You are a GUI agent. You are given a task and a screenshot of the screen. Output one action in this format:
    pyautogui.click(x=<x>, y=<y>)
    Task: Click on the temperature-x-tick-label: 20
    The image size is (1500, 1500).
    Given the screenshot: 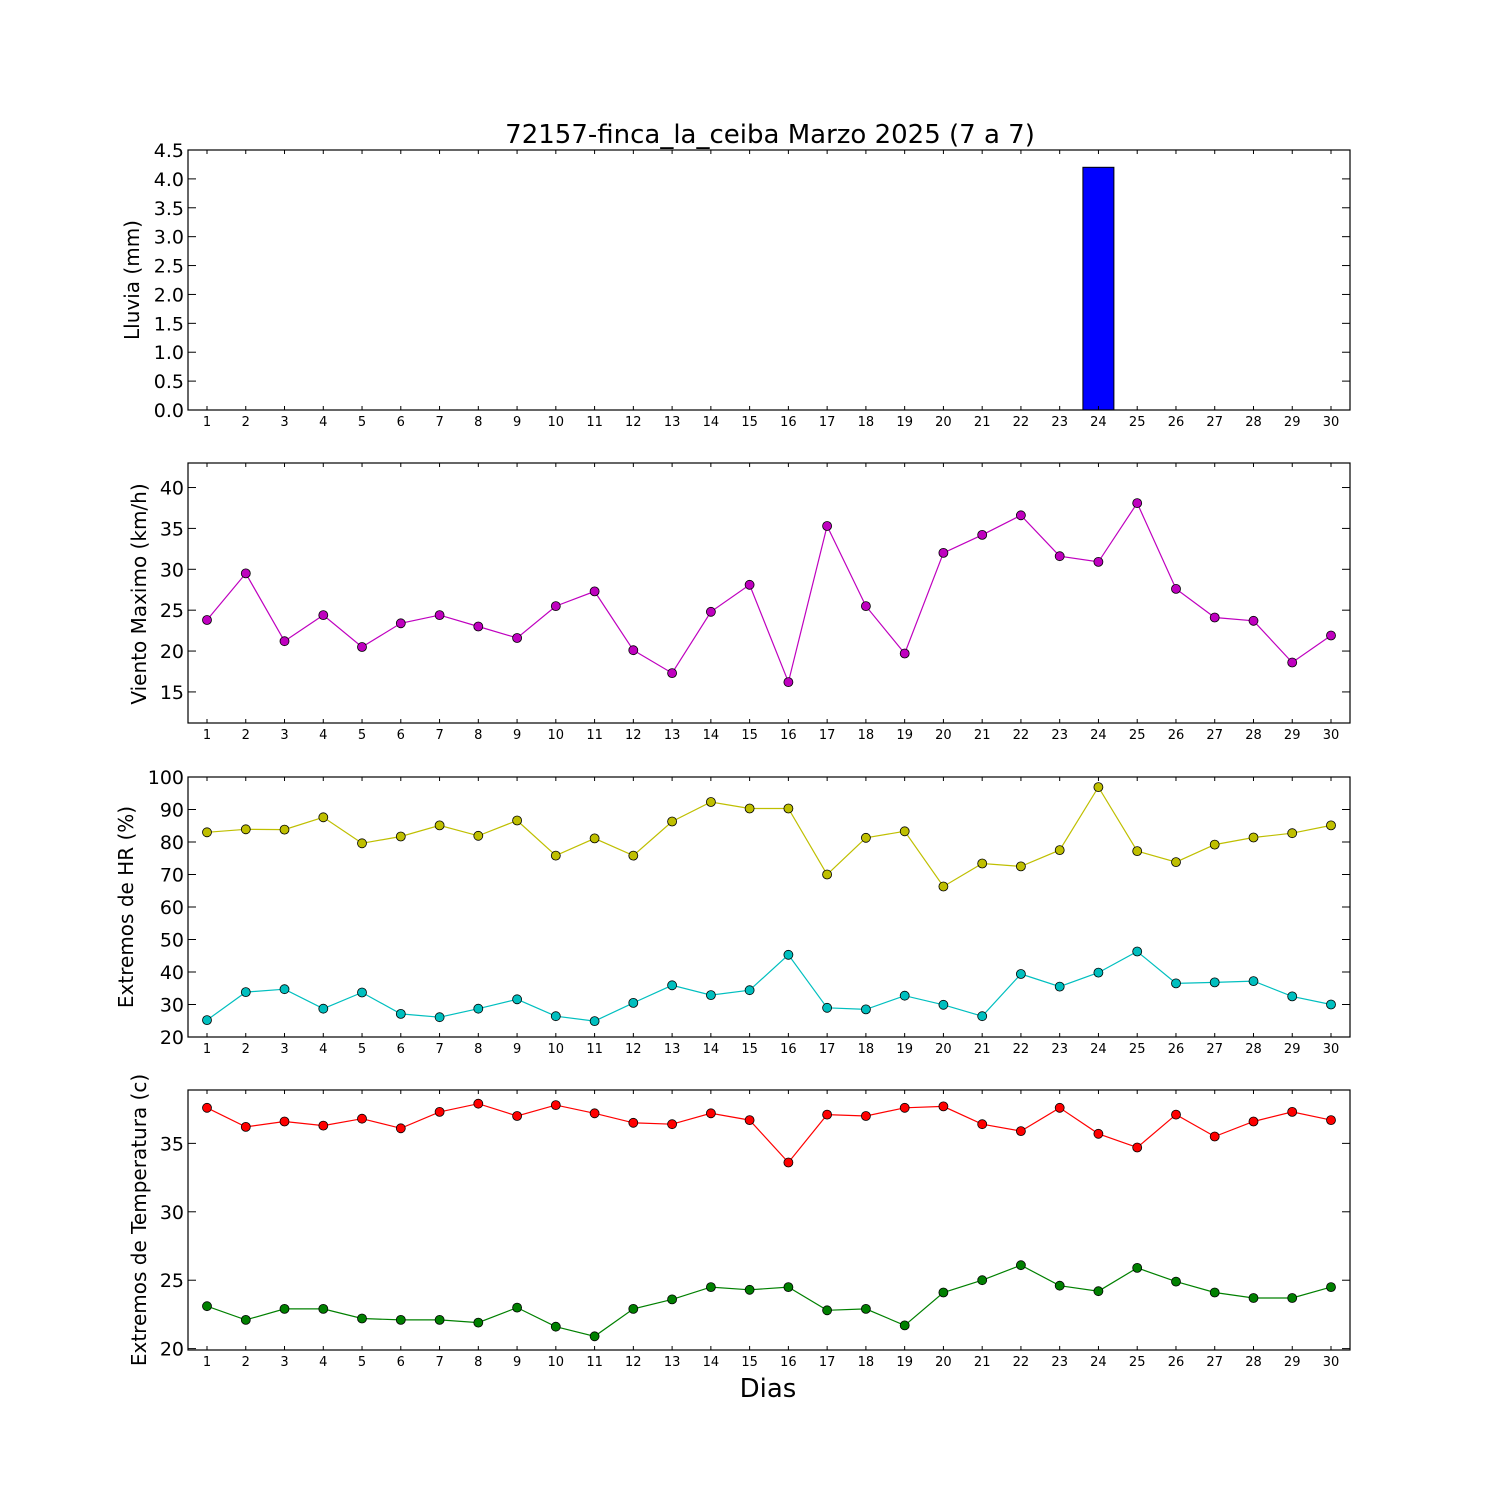 What is the action you would take?
    pyautogui.click(x=943, y=1362)
    